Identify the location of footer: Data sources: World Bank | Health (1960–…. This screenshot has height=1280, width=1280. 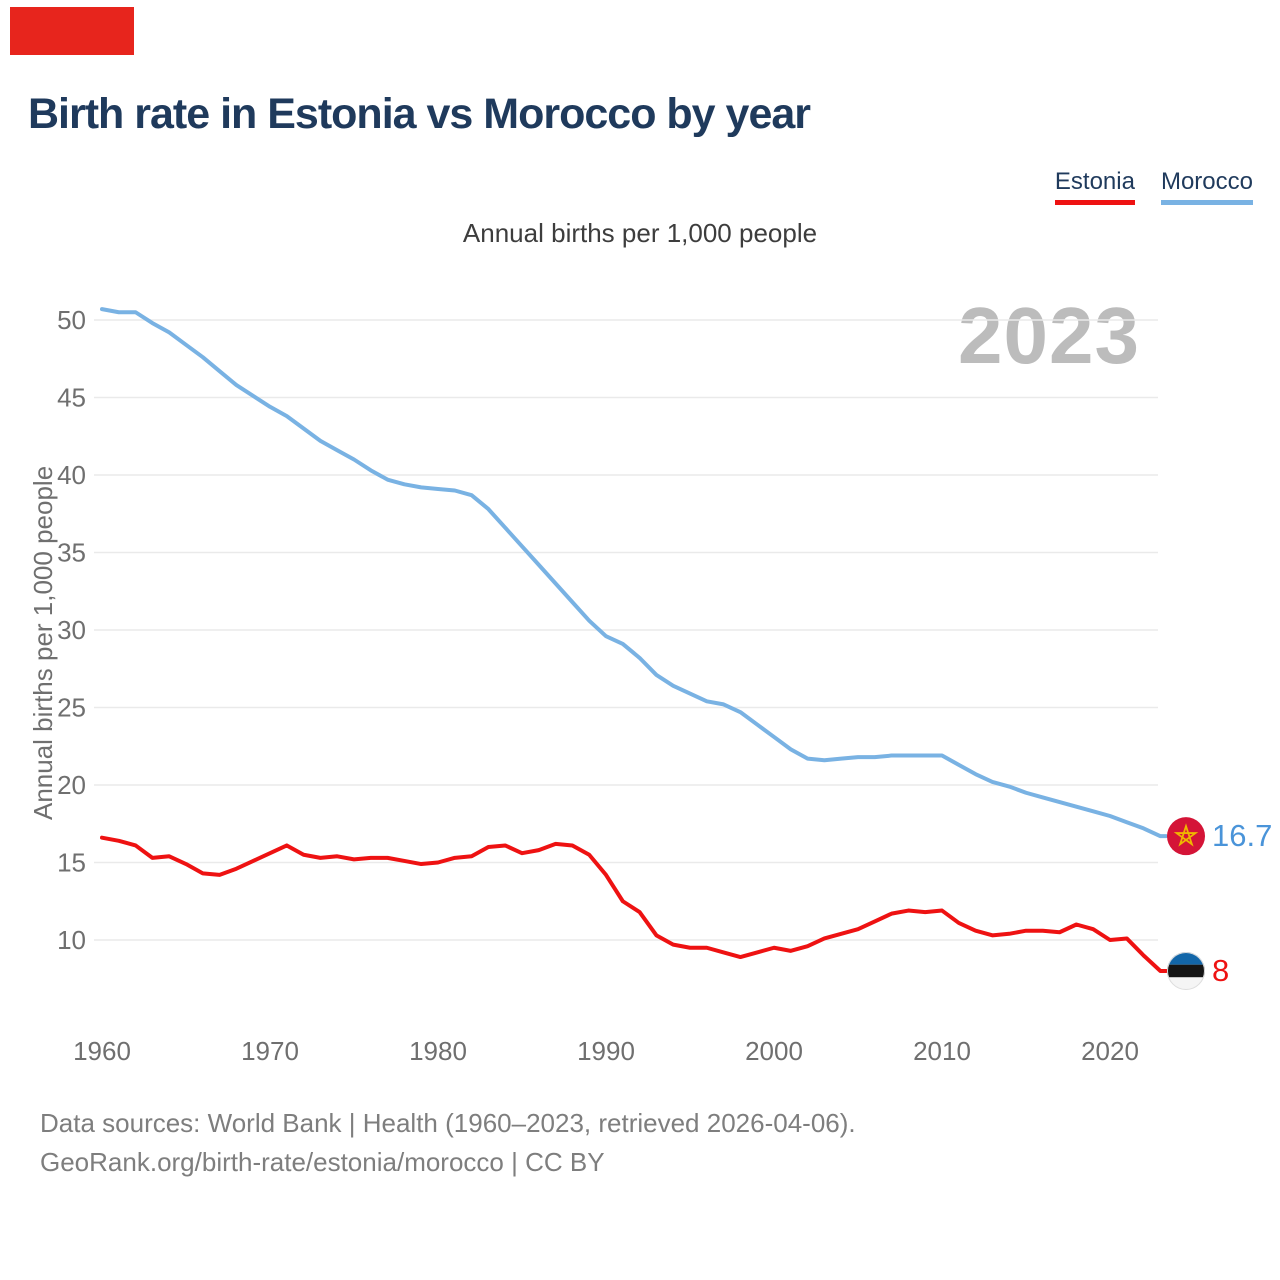
(640, 1143).